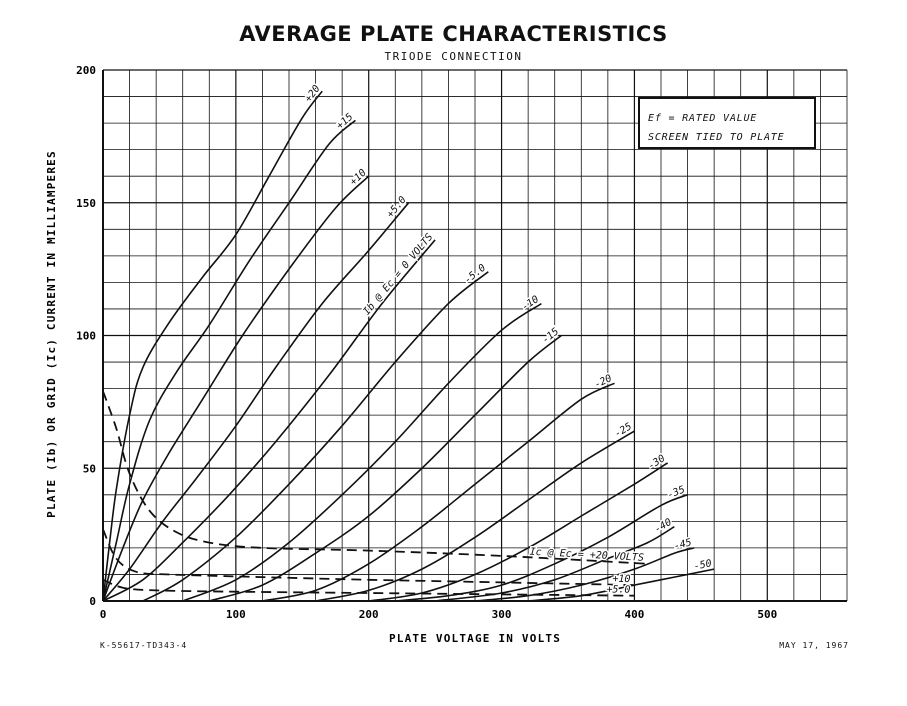 This screenshot has height=706, width=907. I want to click on plate-curve-label: -45, so click(683, 544).